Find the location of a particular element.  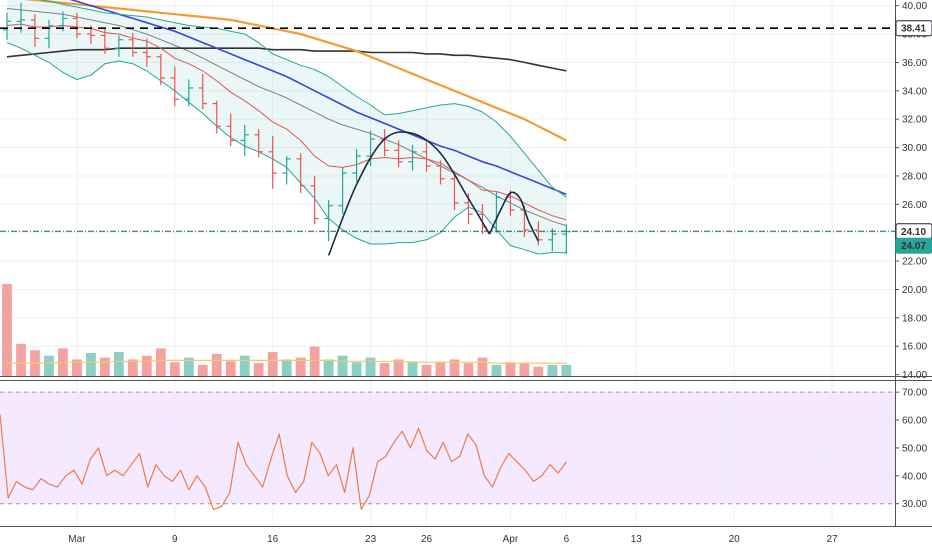

price-tick-label: 18.00 is located at coordinates (914, 318).